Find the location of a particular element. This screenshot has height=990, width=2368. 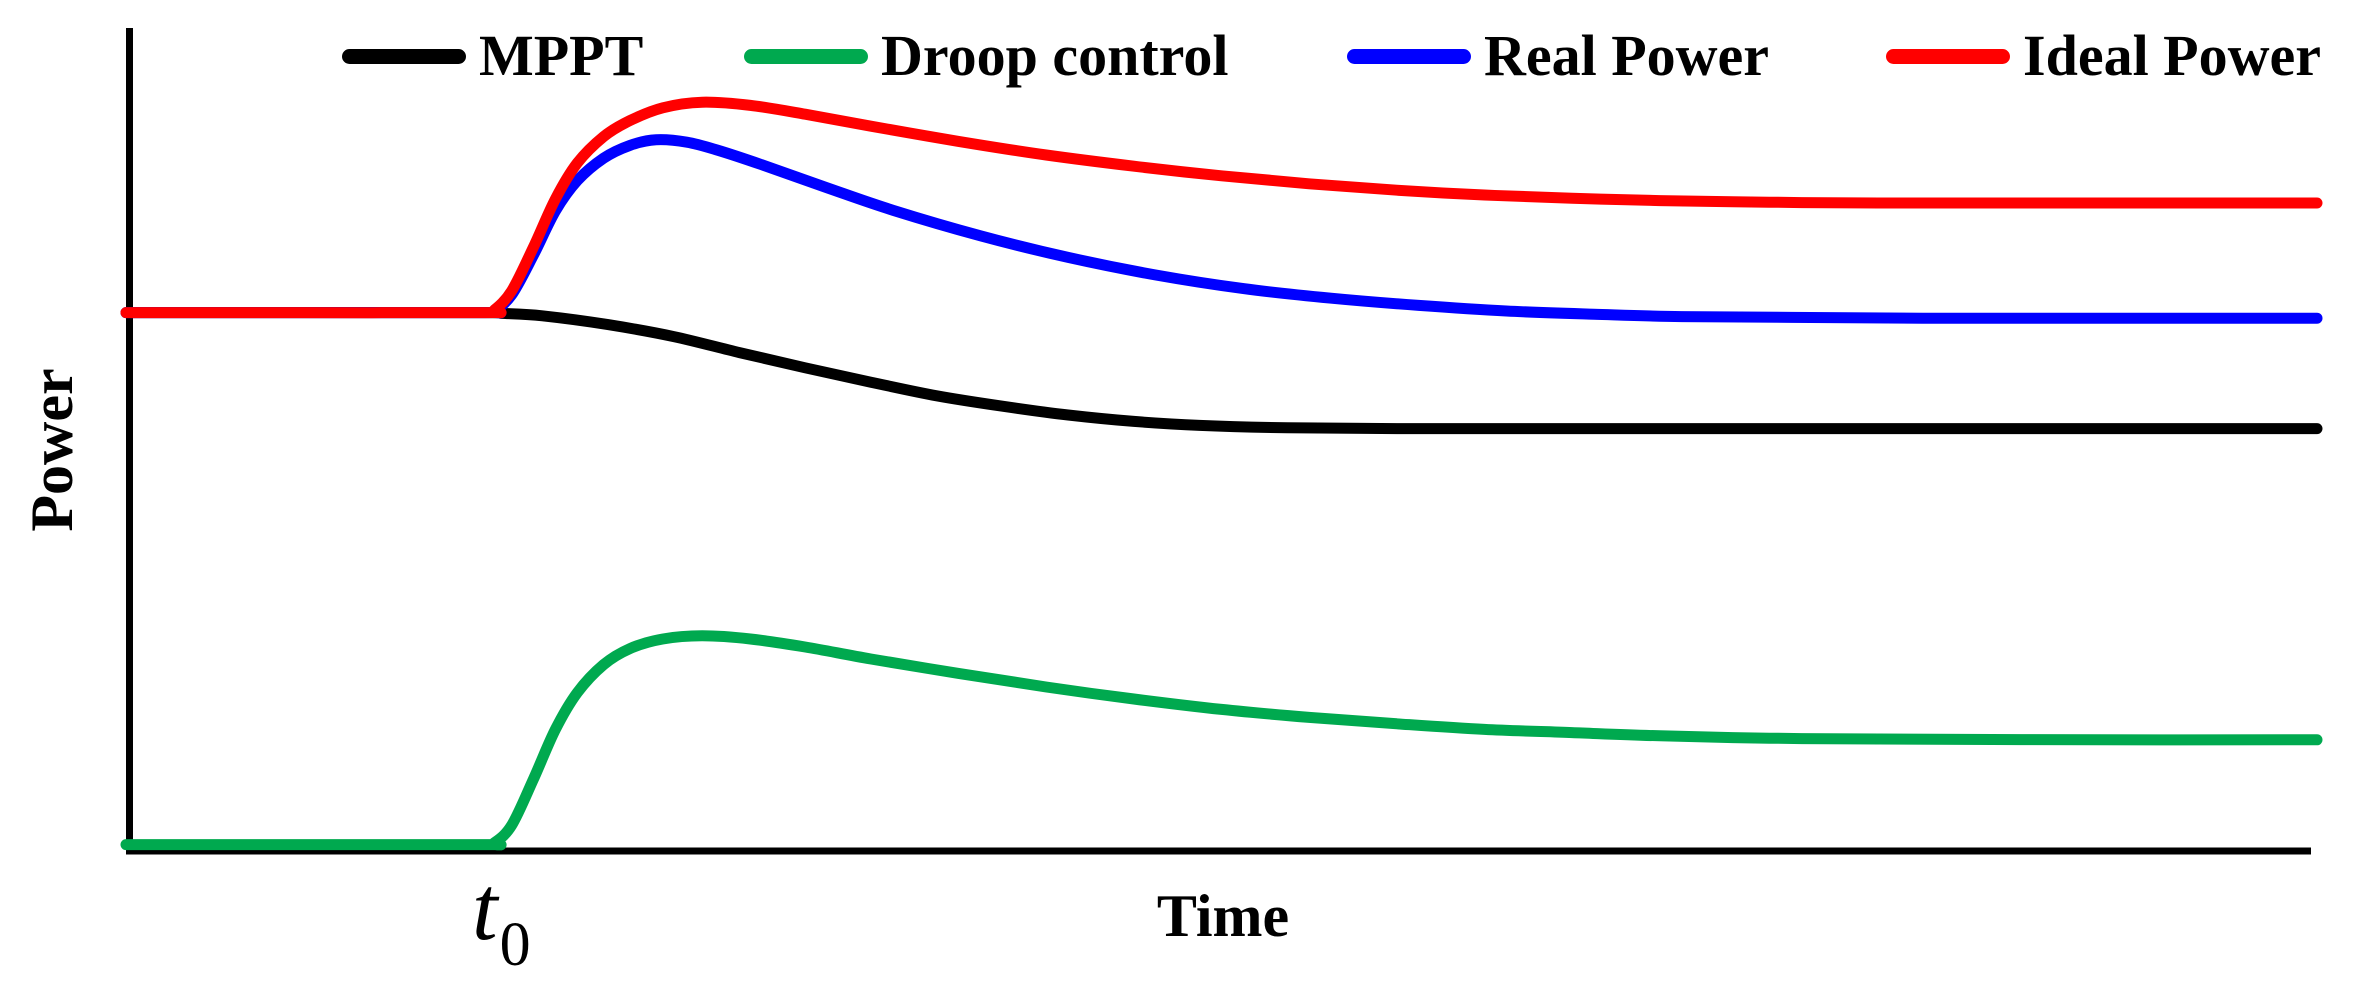

droop-line-swatch-icon is located at coordinates (806, 56).